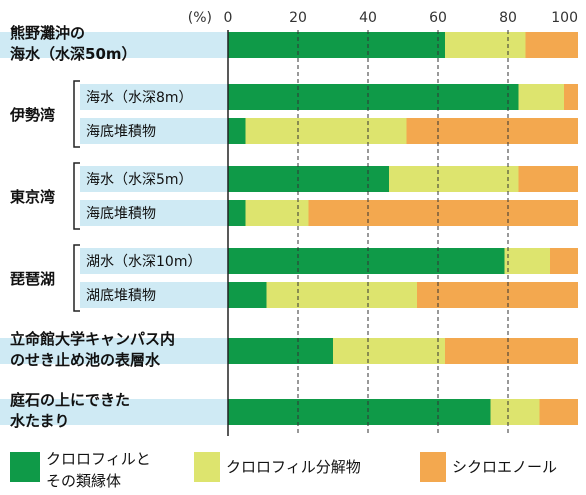 The width and height of the screenshot is (586, 495). What do you see at coordinates (497, 295) in the screenshot?
I see `bar-g3-r1-s2` at bounding box center [497, 295].